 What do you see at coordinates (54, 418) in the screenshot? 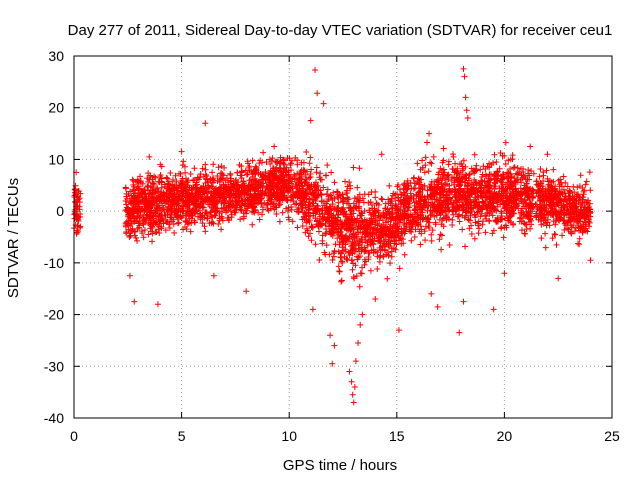
I see `y-tick-label: -40` at bounding box center [54, 418].